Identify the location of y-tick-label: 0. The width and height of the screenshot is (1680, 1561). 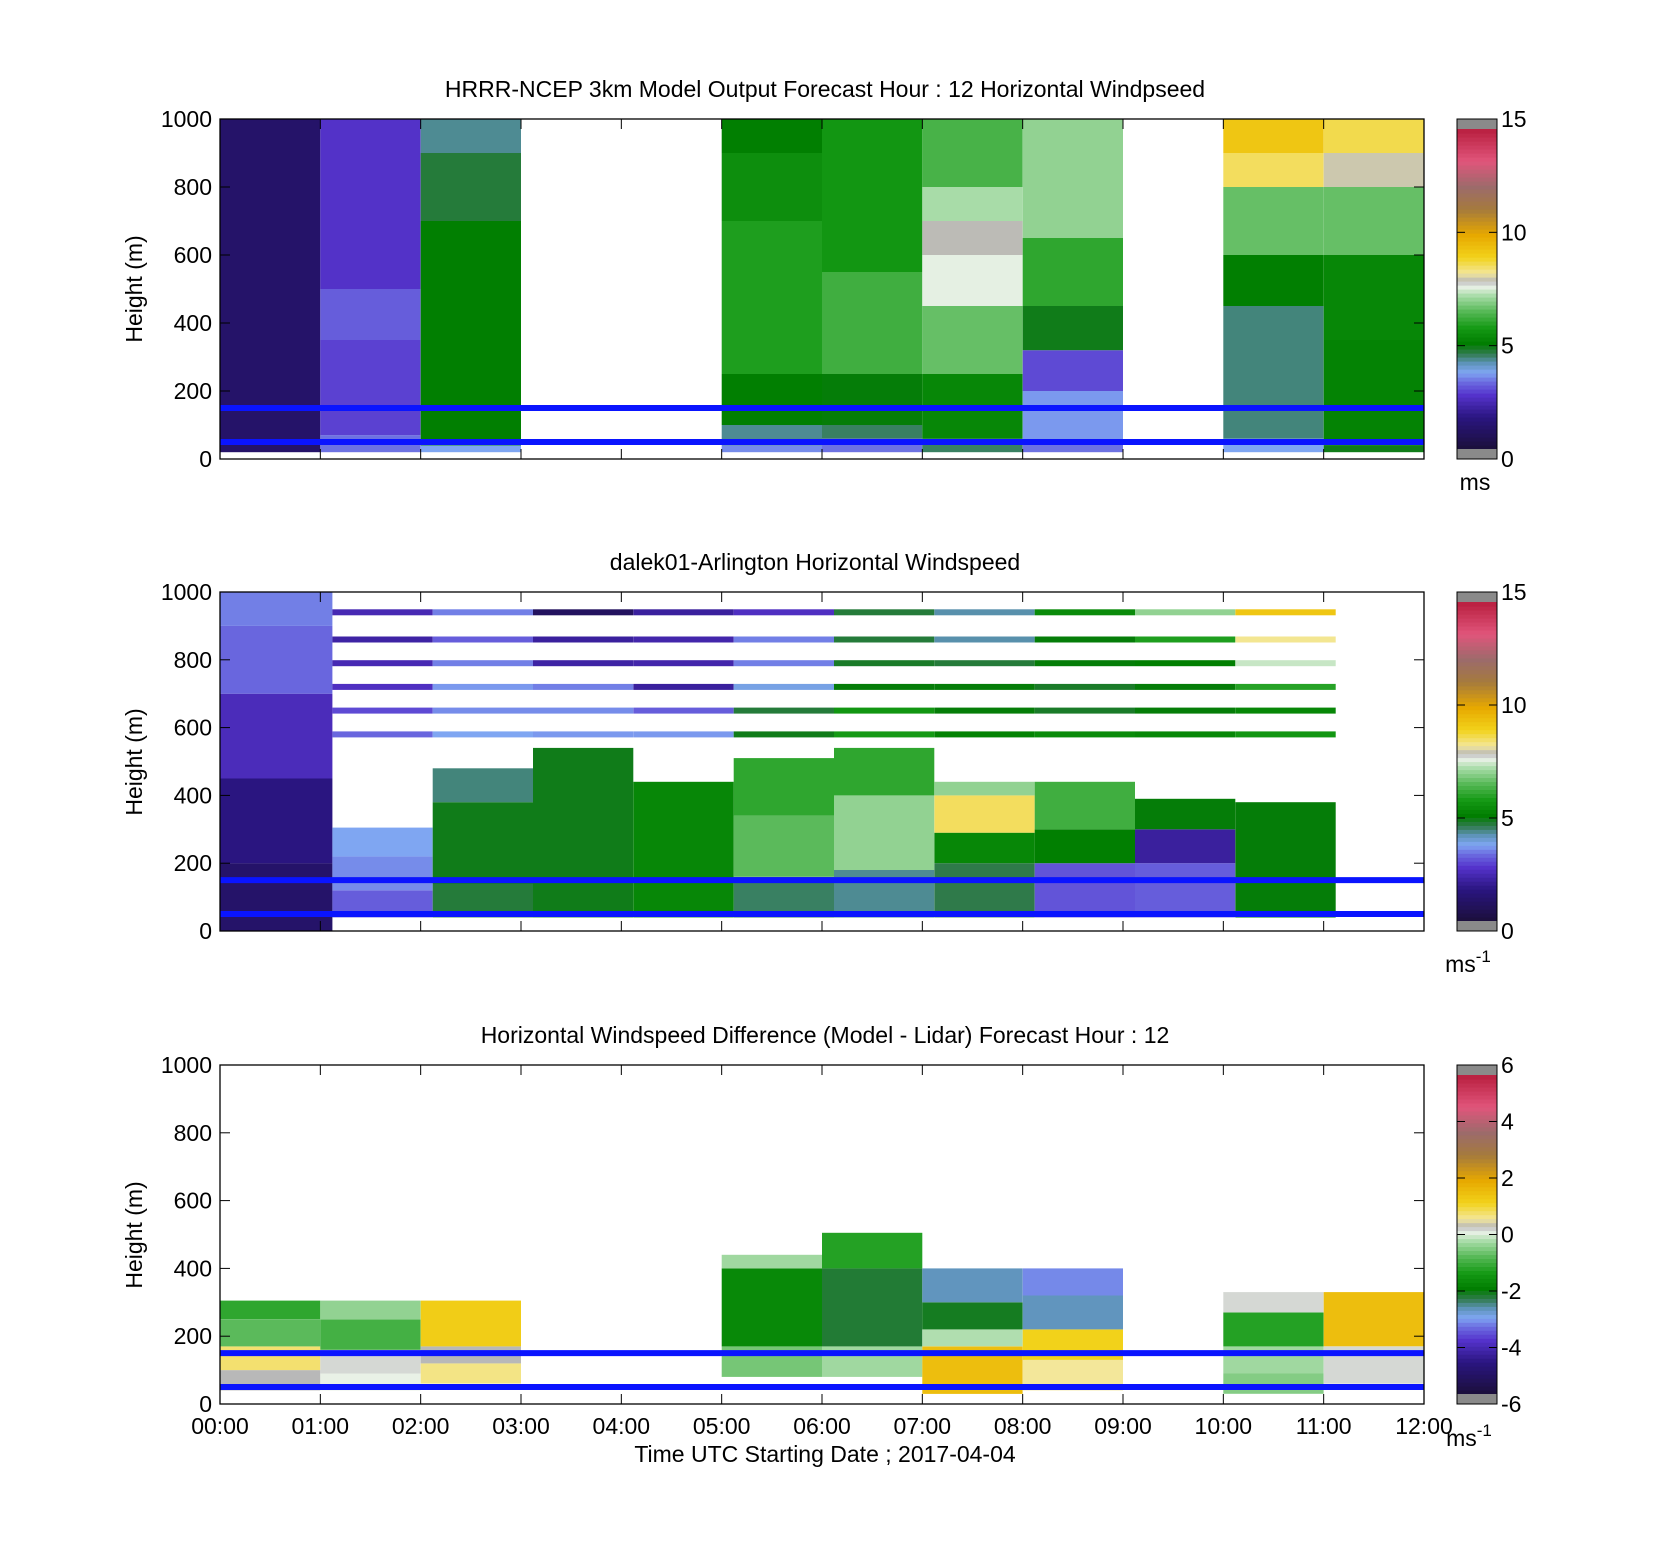
(205, 1404).